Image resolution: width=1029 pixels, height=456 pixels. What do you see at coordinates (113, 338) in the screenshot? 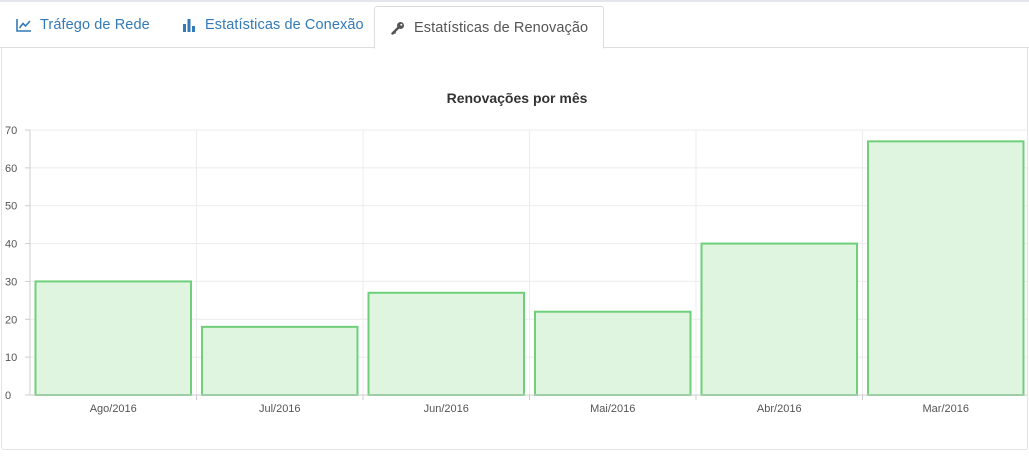
I see `bar-ago-2016` at bounding box center [113, 338].